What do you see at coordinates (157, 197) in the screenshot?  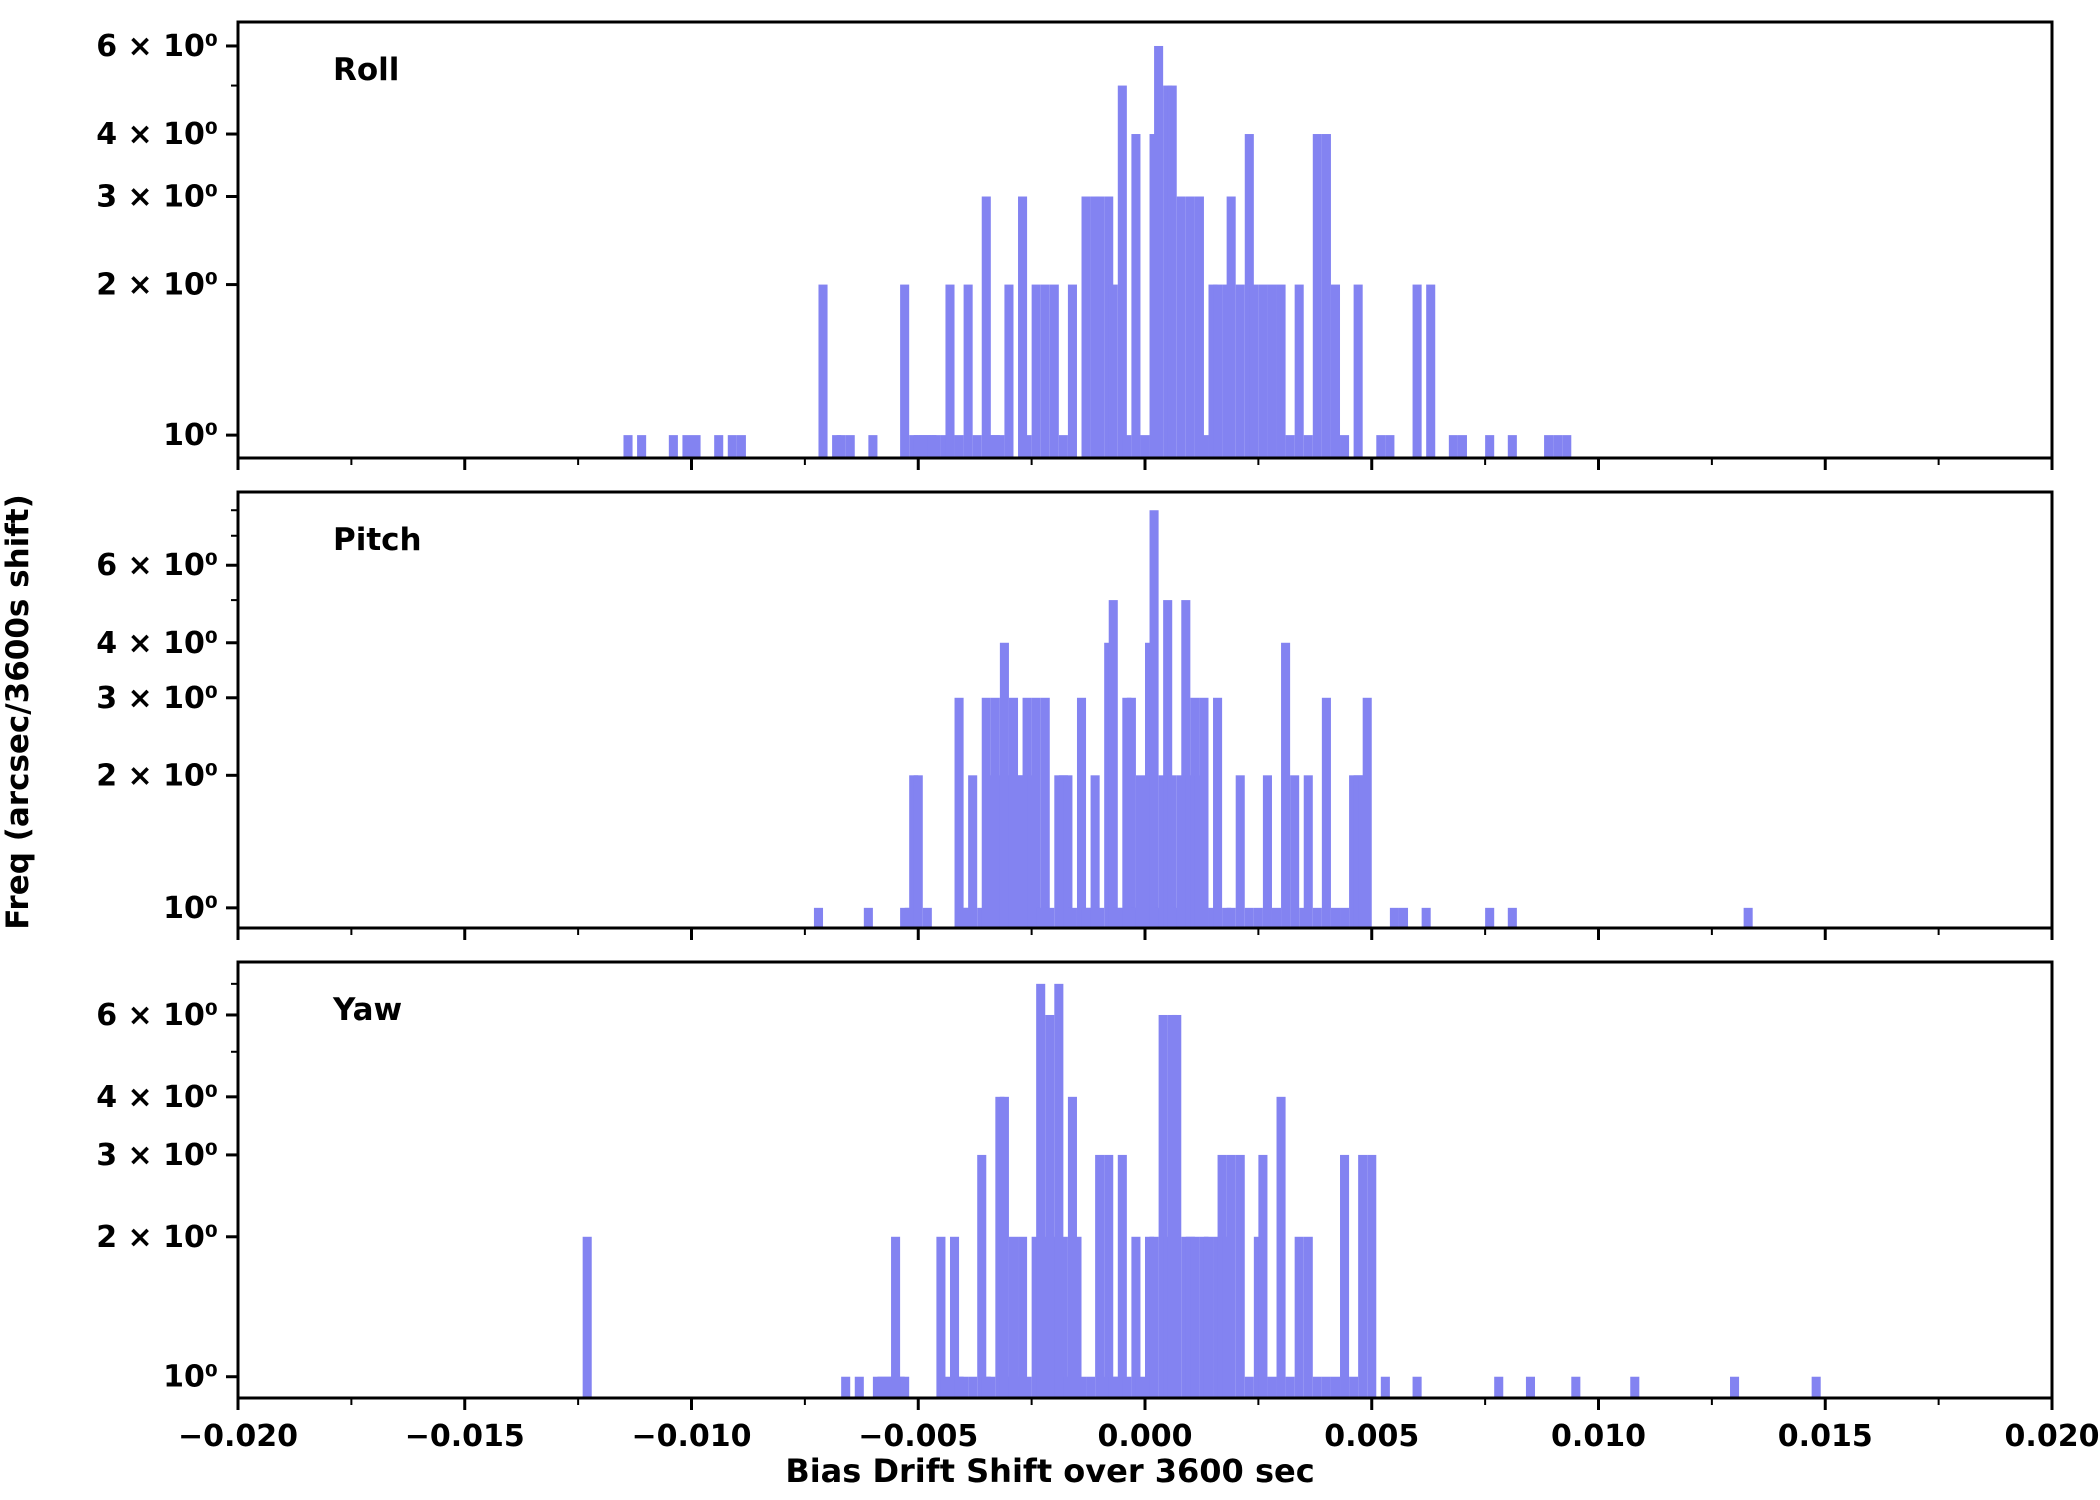 I see `y-tick-label: 3 × 10⁰` at bounding box center [157, 197].